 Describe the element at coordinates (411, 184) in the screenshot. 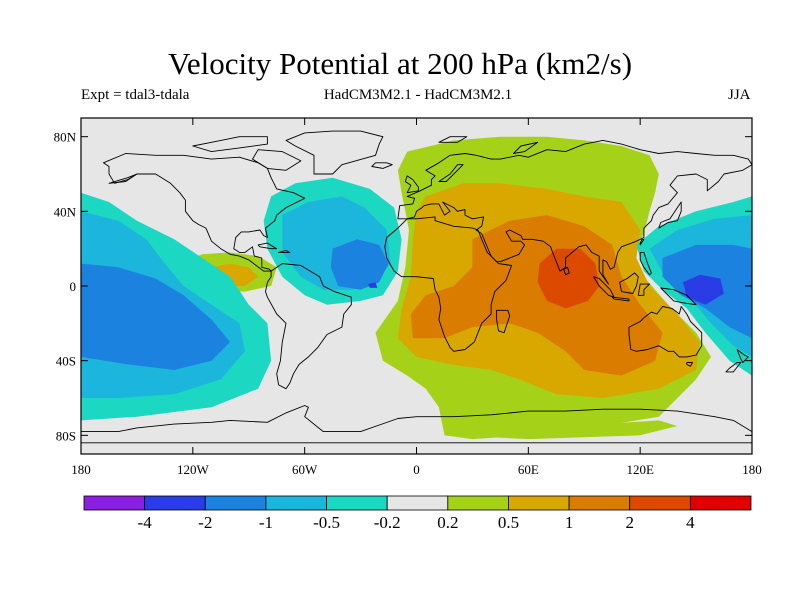

I see `coastline-british-isles` at that location.